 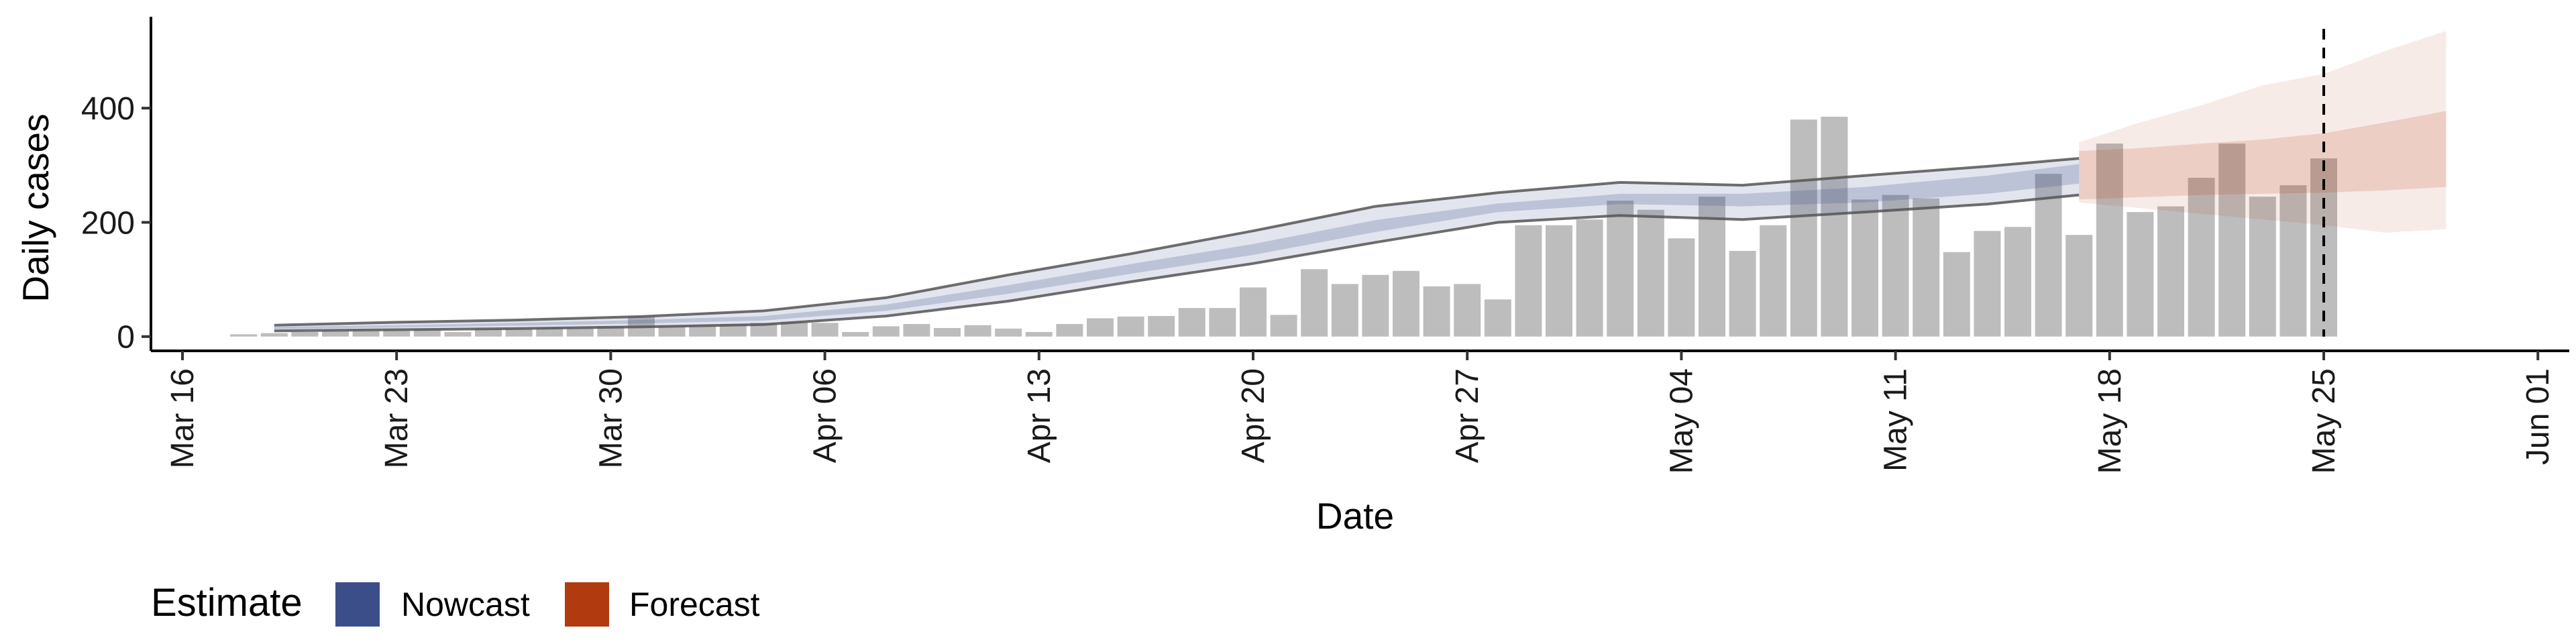 What do you see at coordinates (694, 604) in the screenshot?
I see `legend-label-forecast: Forecast` at bounding box center [694, 604].